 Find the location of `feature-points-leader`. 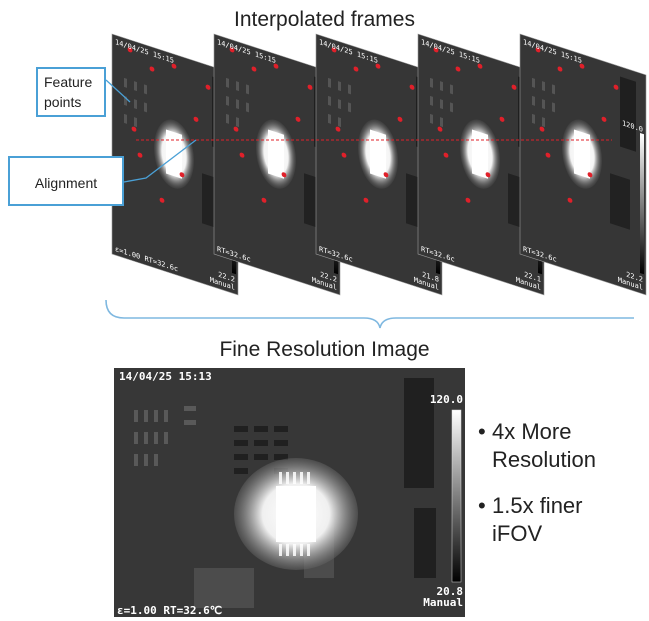

feature-points-leader is located at coordinates (118, 91).